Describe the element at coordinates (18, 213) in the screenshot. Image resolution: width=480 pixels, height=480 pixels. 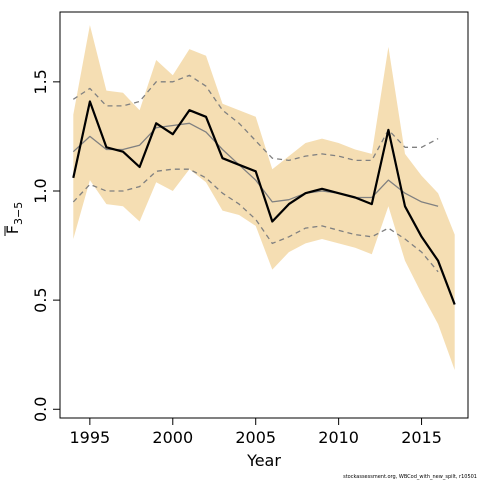
I see `y-axis-title-subscript: 3−5` at that location.